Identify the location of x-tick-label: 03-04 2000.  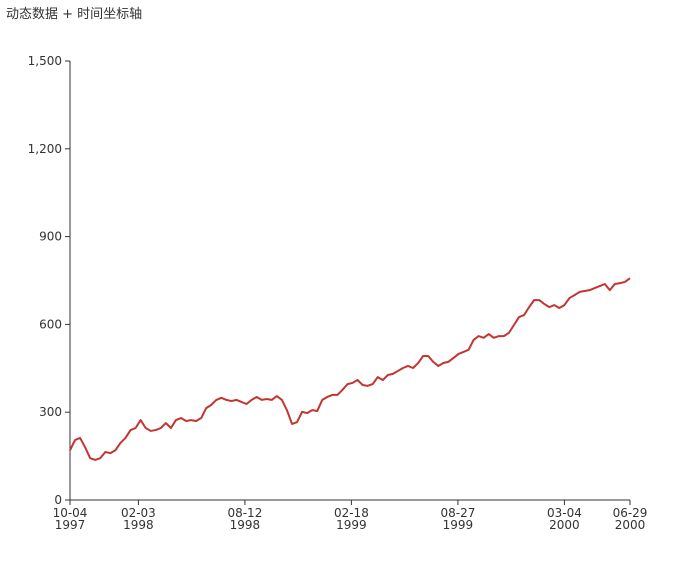
(564, 519).